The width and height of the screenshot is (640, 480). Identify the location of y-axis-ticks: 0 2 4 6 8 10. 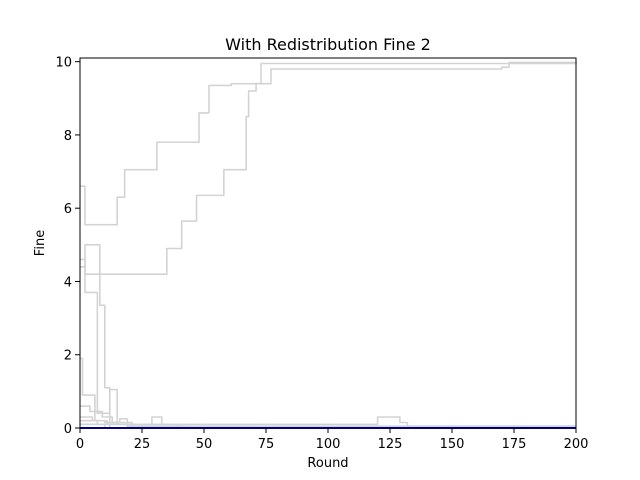
(67, 246).